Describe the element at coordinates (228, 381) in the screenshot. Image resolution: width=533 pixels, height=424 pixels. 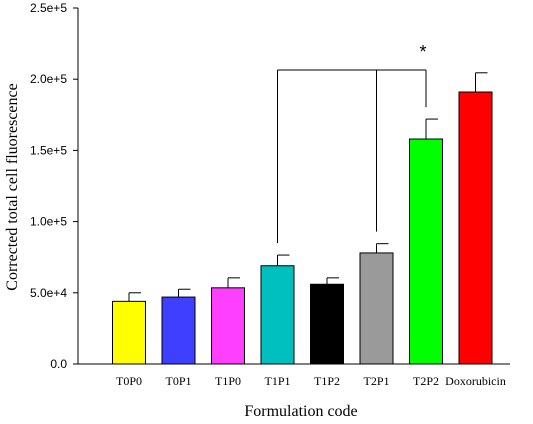
I see `category-label: T1P0` at that location.